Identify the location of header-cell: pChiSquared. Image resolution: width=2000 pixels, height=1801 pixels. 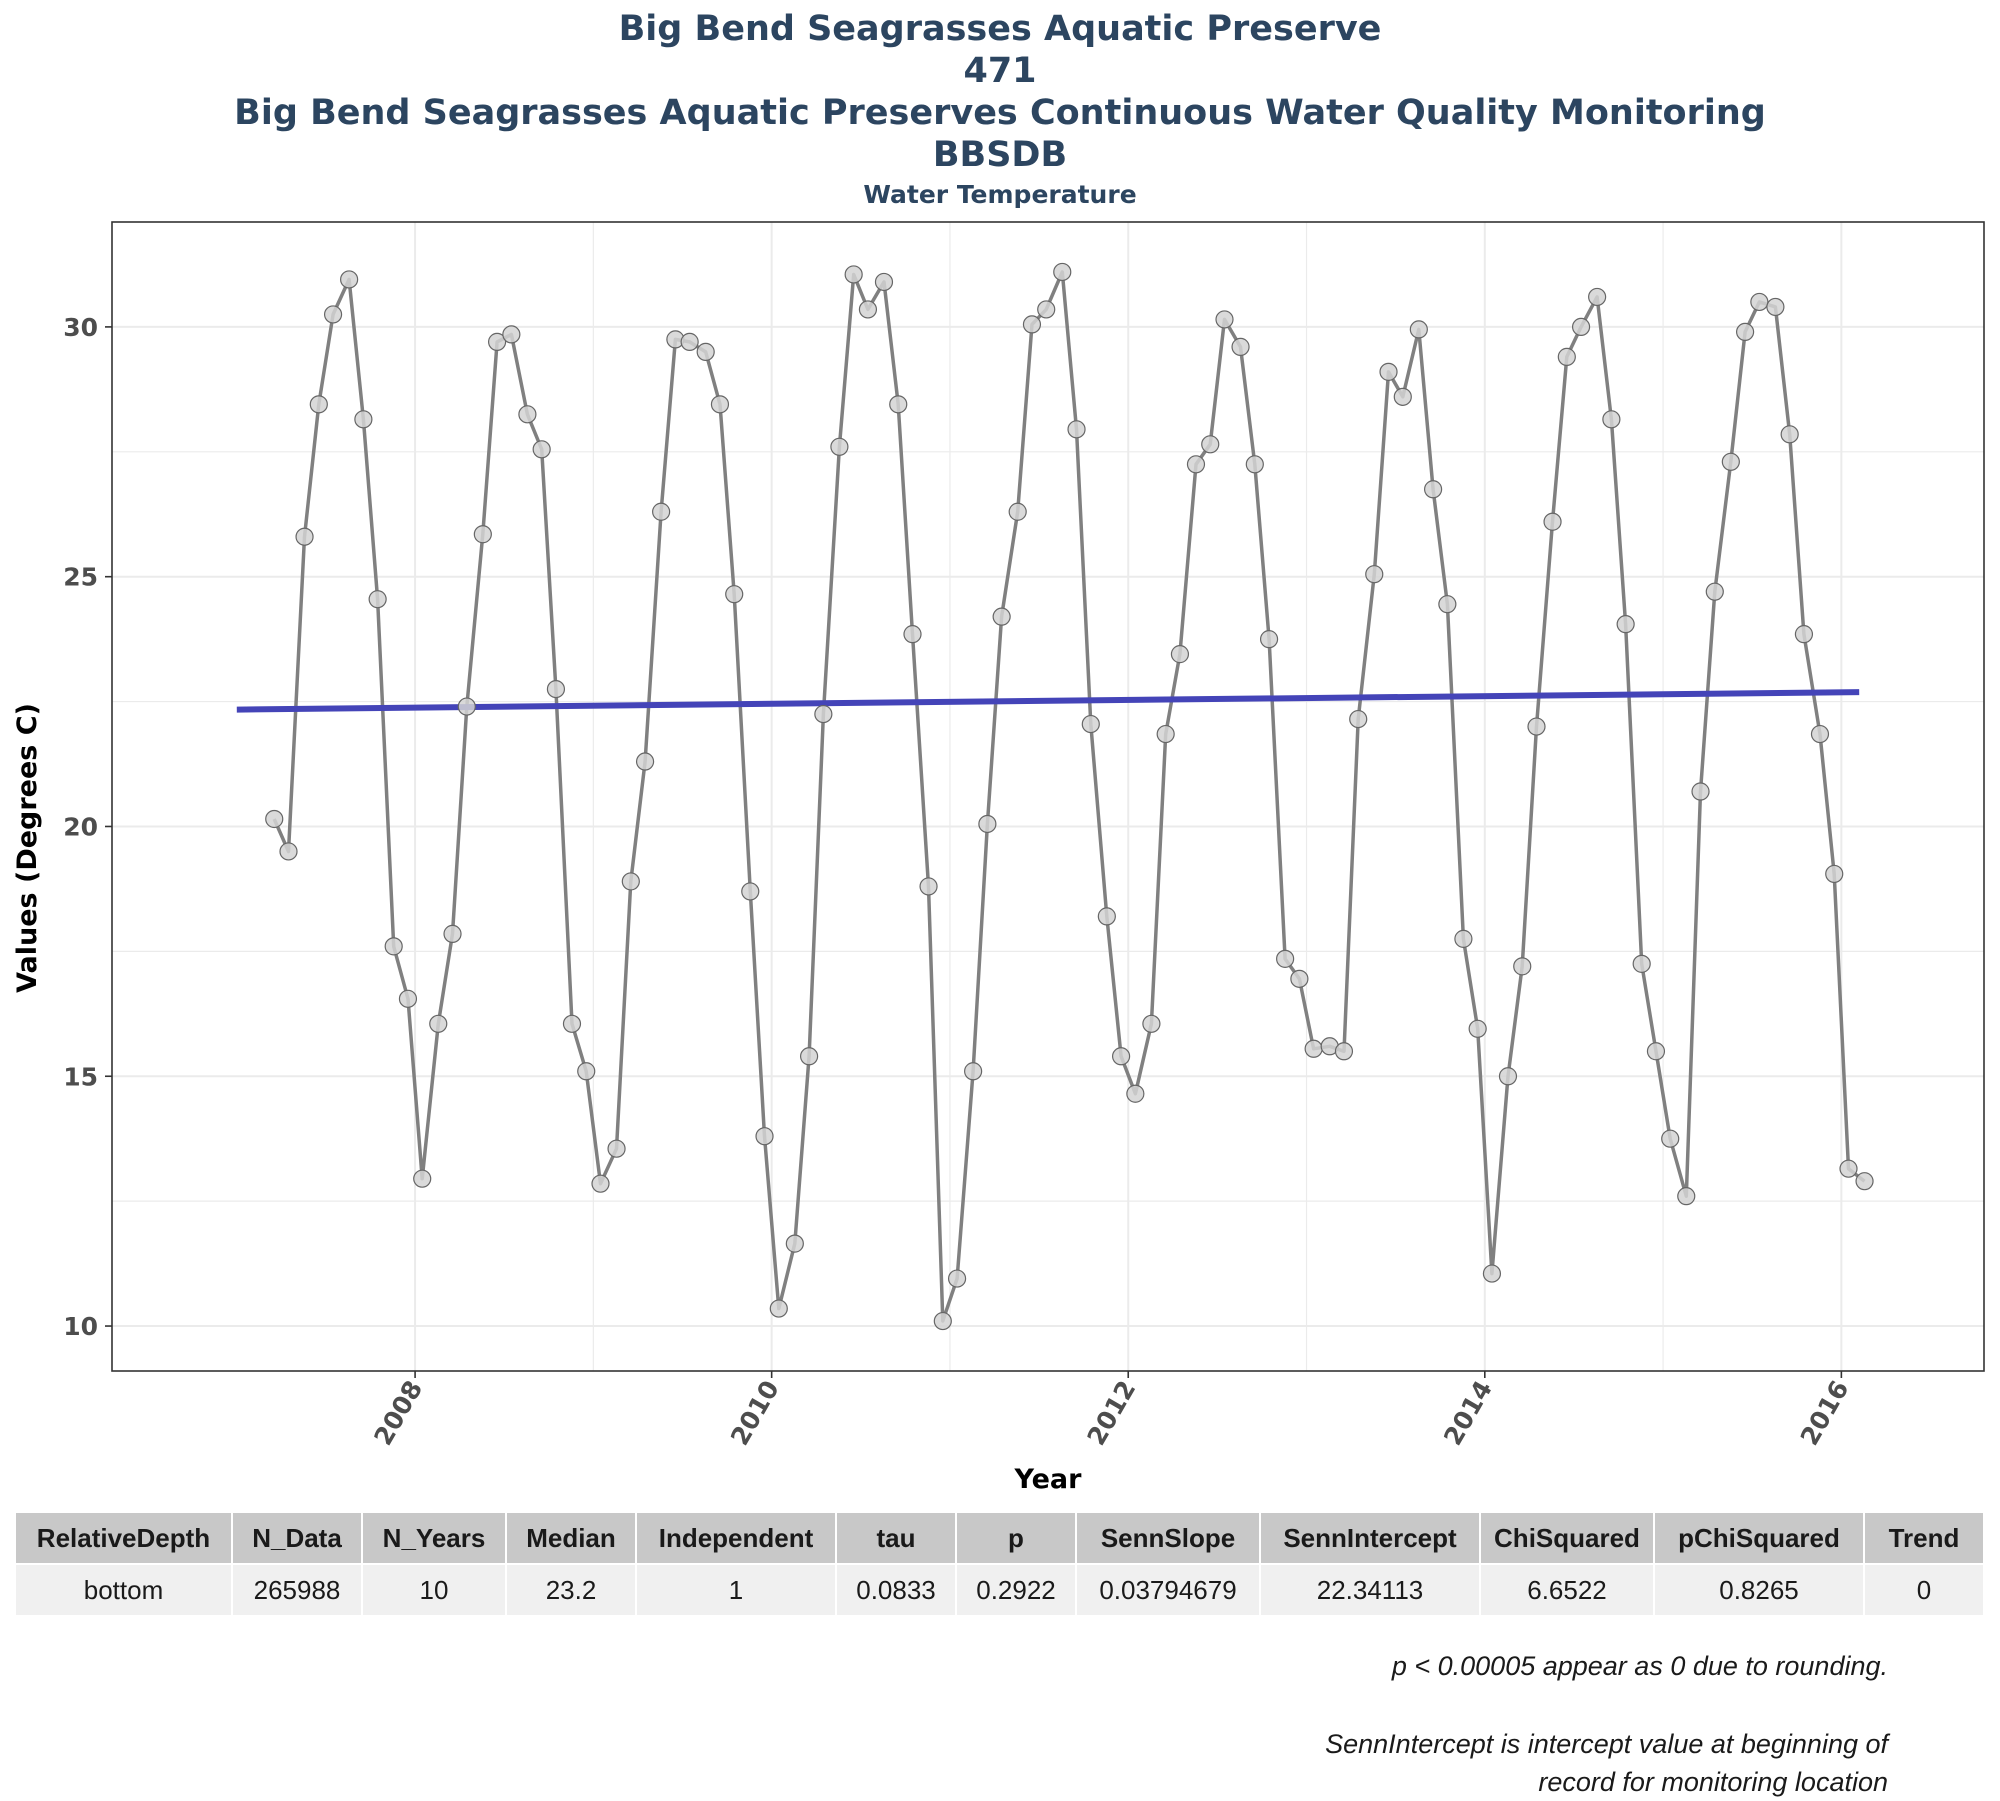
(1759, 1538).